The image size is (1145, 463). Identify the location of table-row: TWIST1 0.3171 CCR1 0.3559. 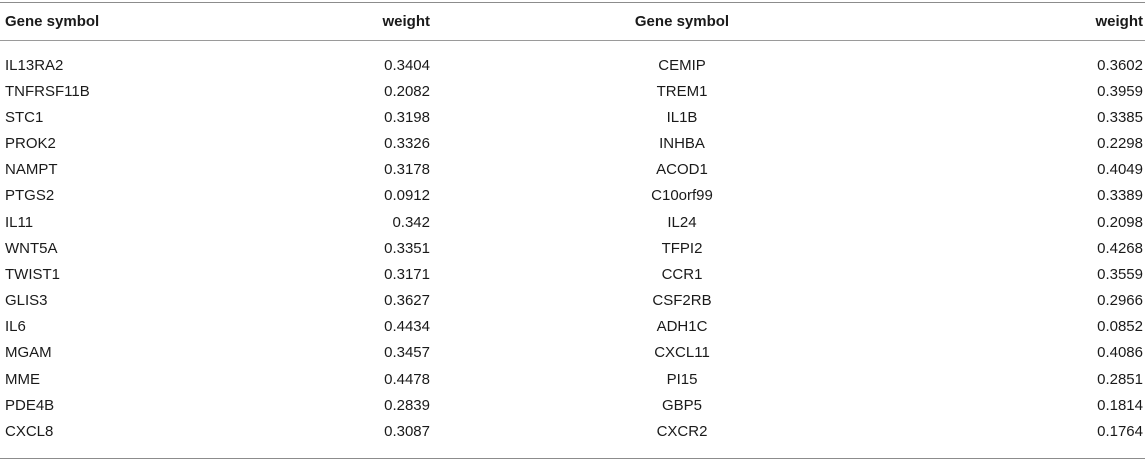
(572, 274).